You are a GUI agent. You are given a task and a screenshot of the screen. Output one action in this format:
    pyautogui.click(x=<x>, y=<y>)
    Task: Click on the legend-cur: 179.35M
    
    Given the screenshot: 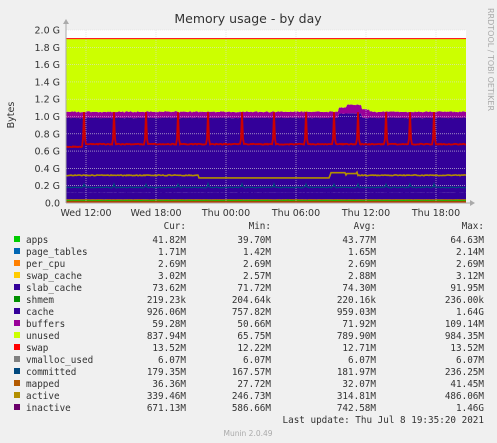 What is the action you would take?
    pyautogui.click(x=167, y=372)
    